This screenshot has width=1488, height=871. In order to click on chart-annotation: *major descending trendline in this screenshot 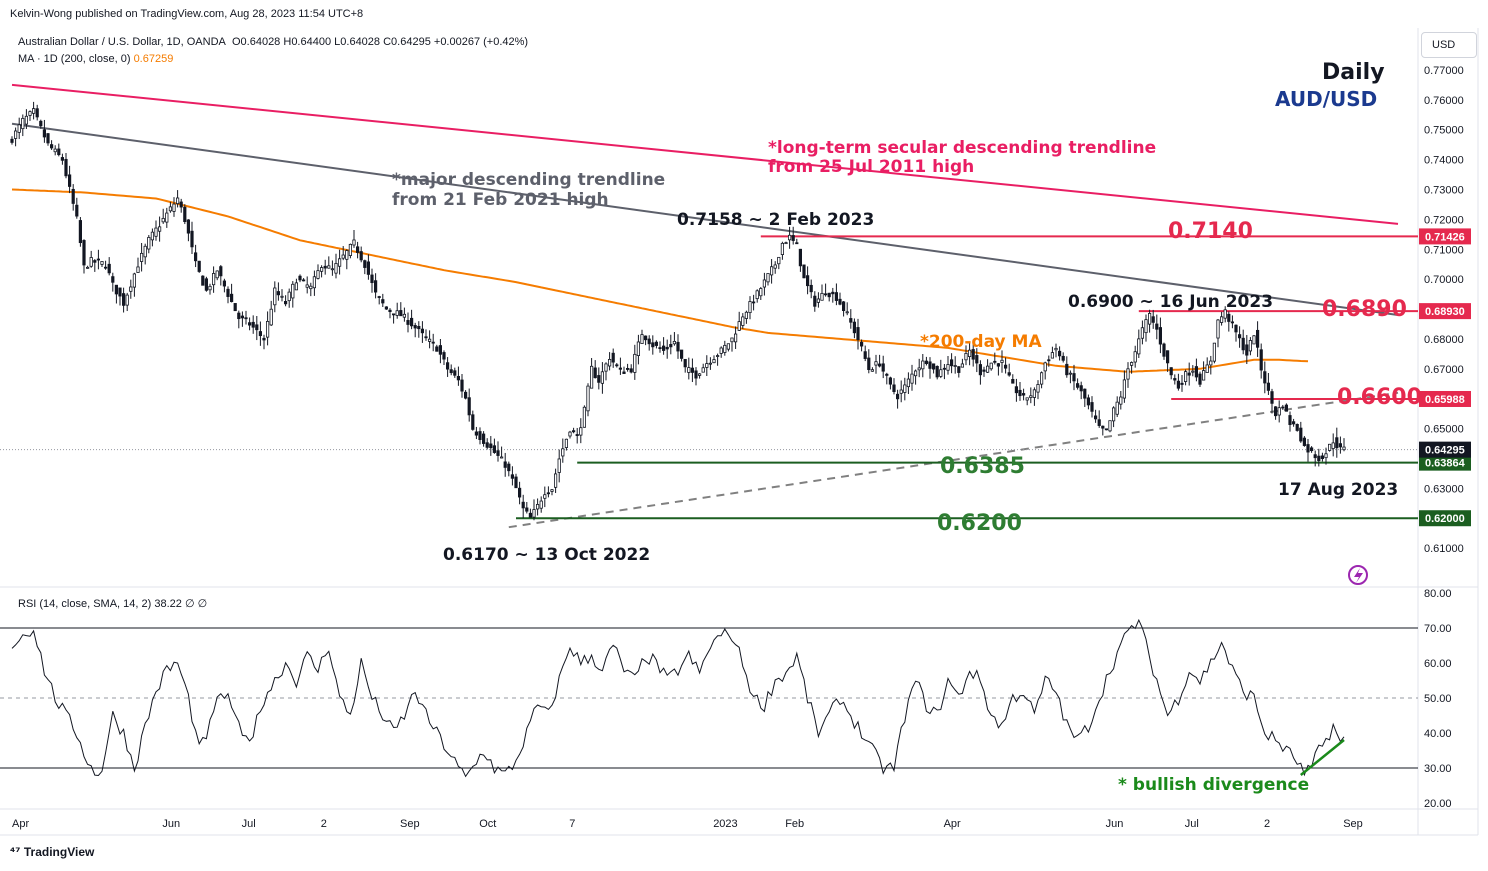, I will do `click(528, 180)`.